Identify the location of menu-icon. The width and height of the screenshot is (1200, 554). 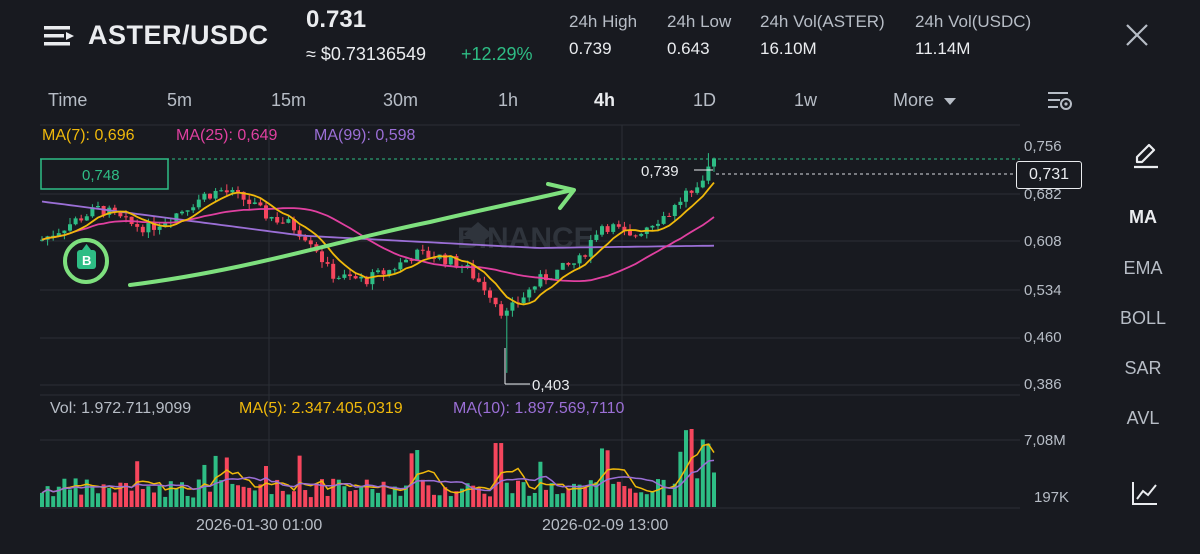
(59, 36).